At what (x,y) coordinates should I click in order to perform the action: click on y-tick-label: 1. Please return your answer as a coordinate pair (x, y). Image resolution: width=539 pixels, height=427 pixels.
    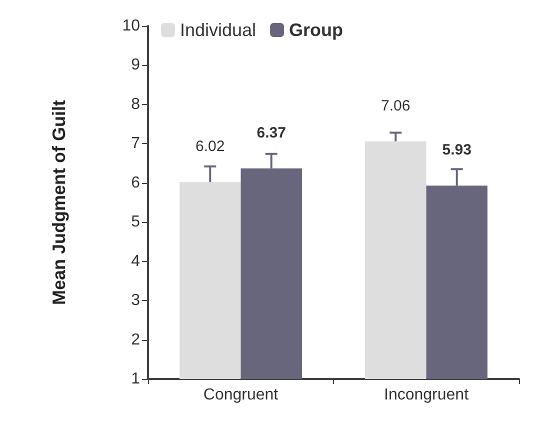
    Looking at the image, I should click on (135, 379).